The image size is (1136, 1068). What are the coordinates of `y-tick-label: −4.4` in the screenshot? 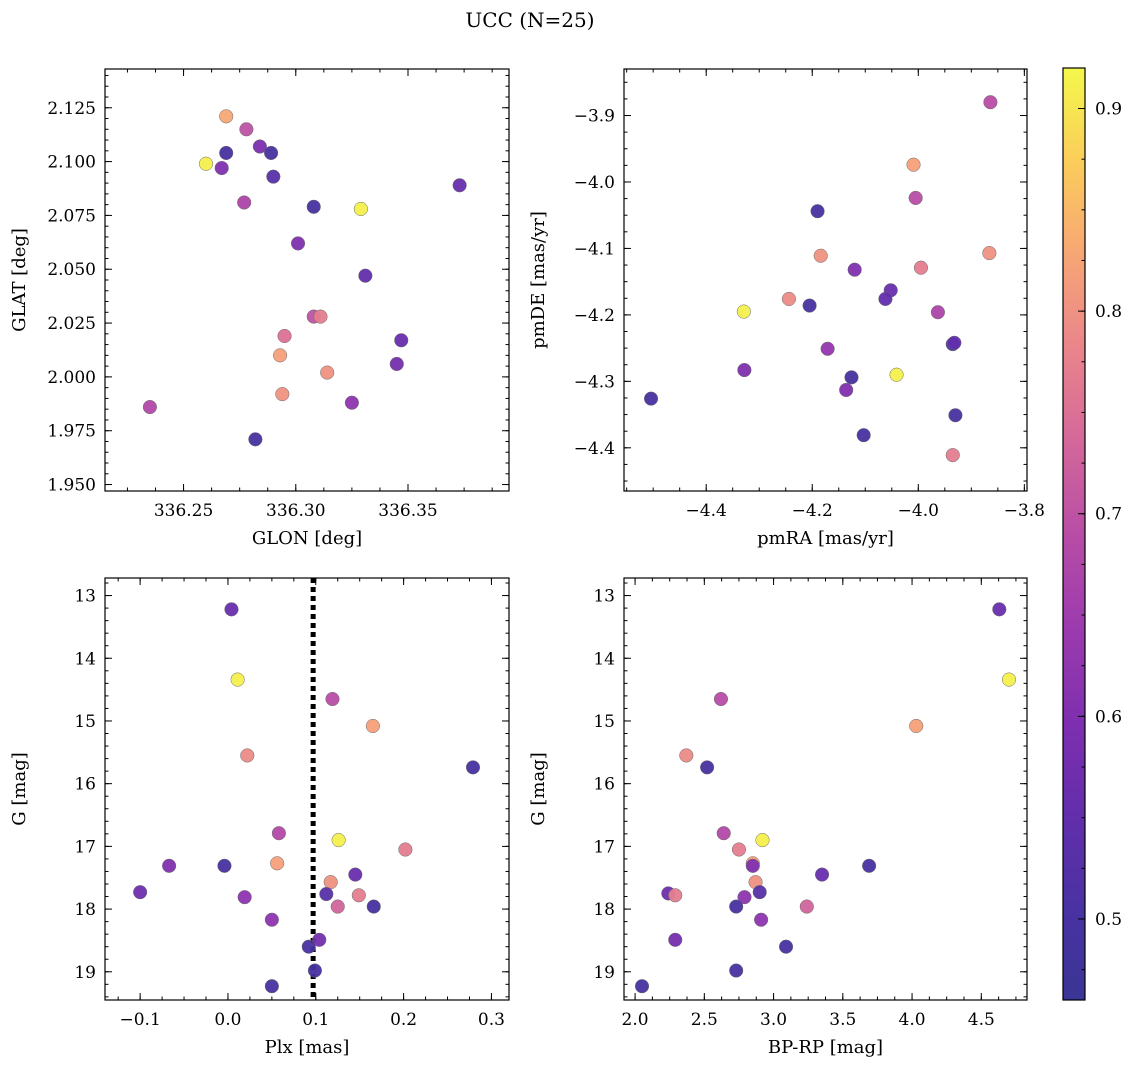 It's located at (594, 449).